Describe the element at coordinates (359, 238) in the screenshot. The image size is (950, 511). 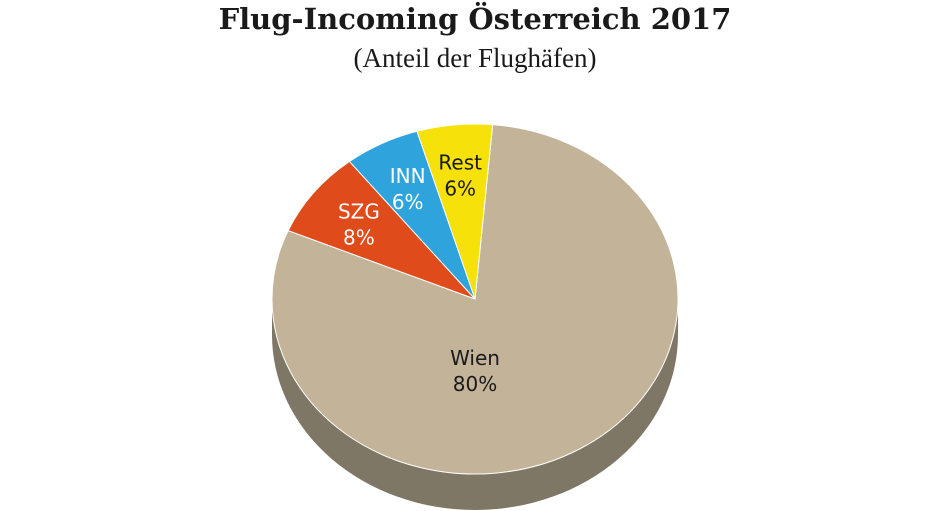
I see `slice-value-szg: 8%` at that location.